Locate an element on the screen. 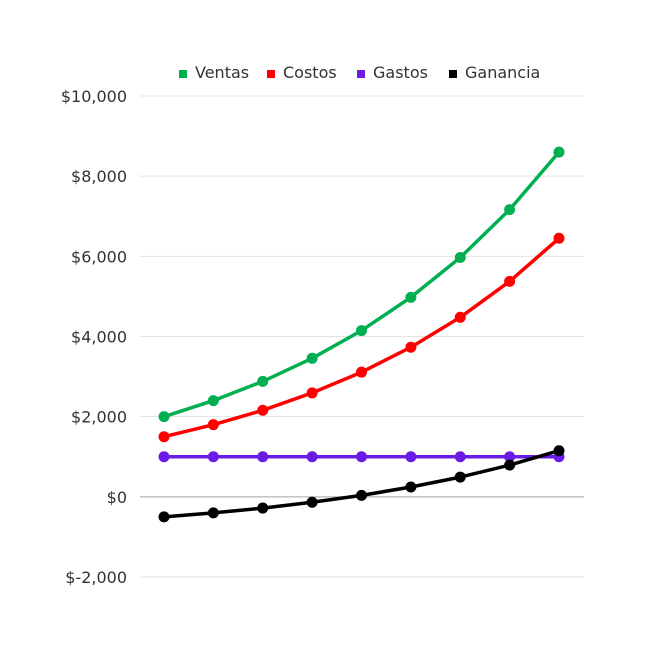  legend-label-gastos: Gastos is located at coordinates (400, 72).